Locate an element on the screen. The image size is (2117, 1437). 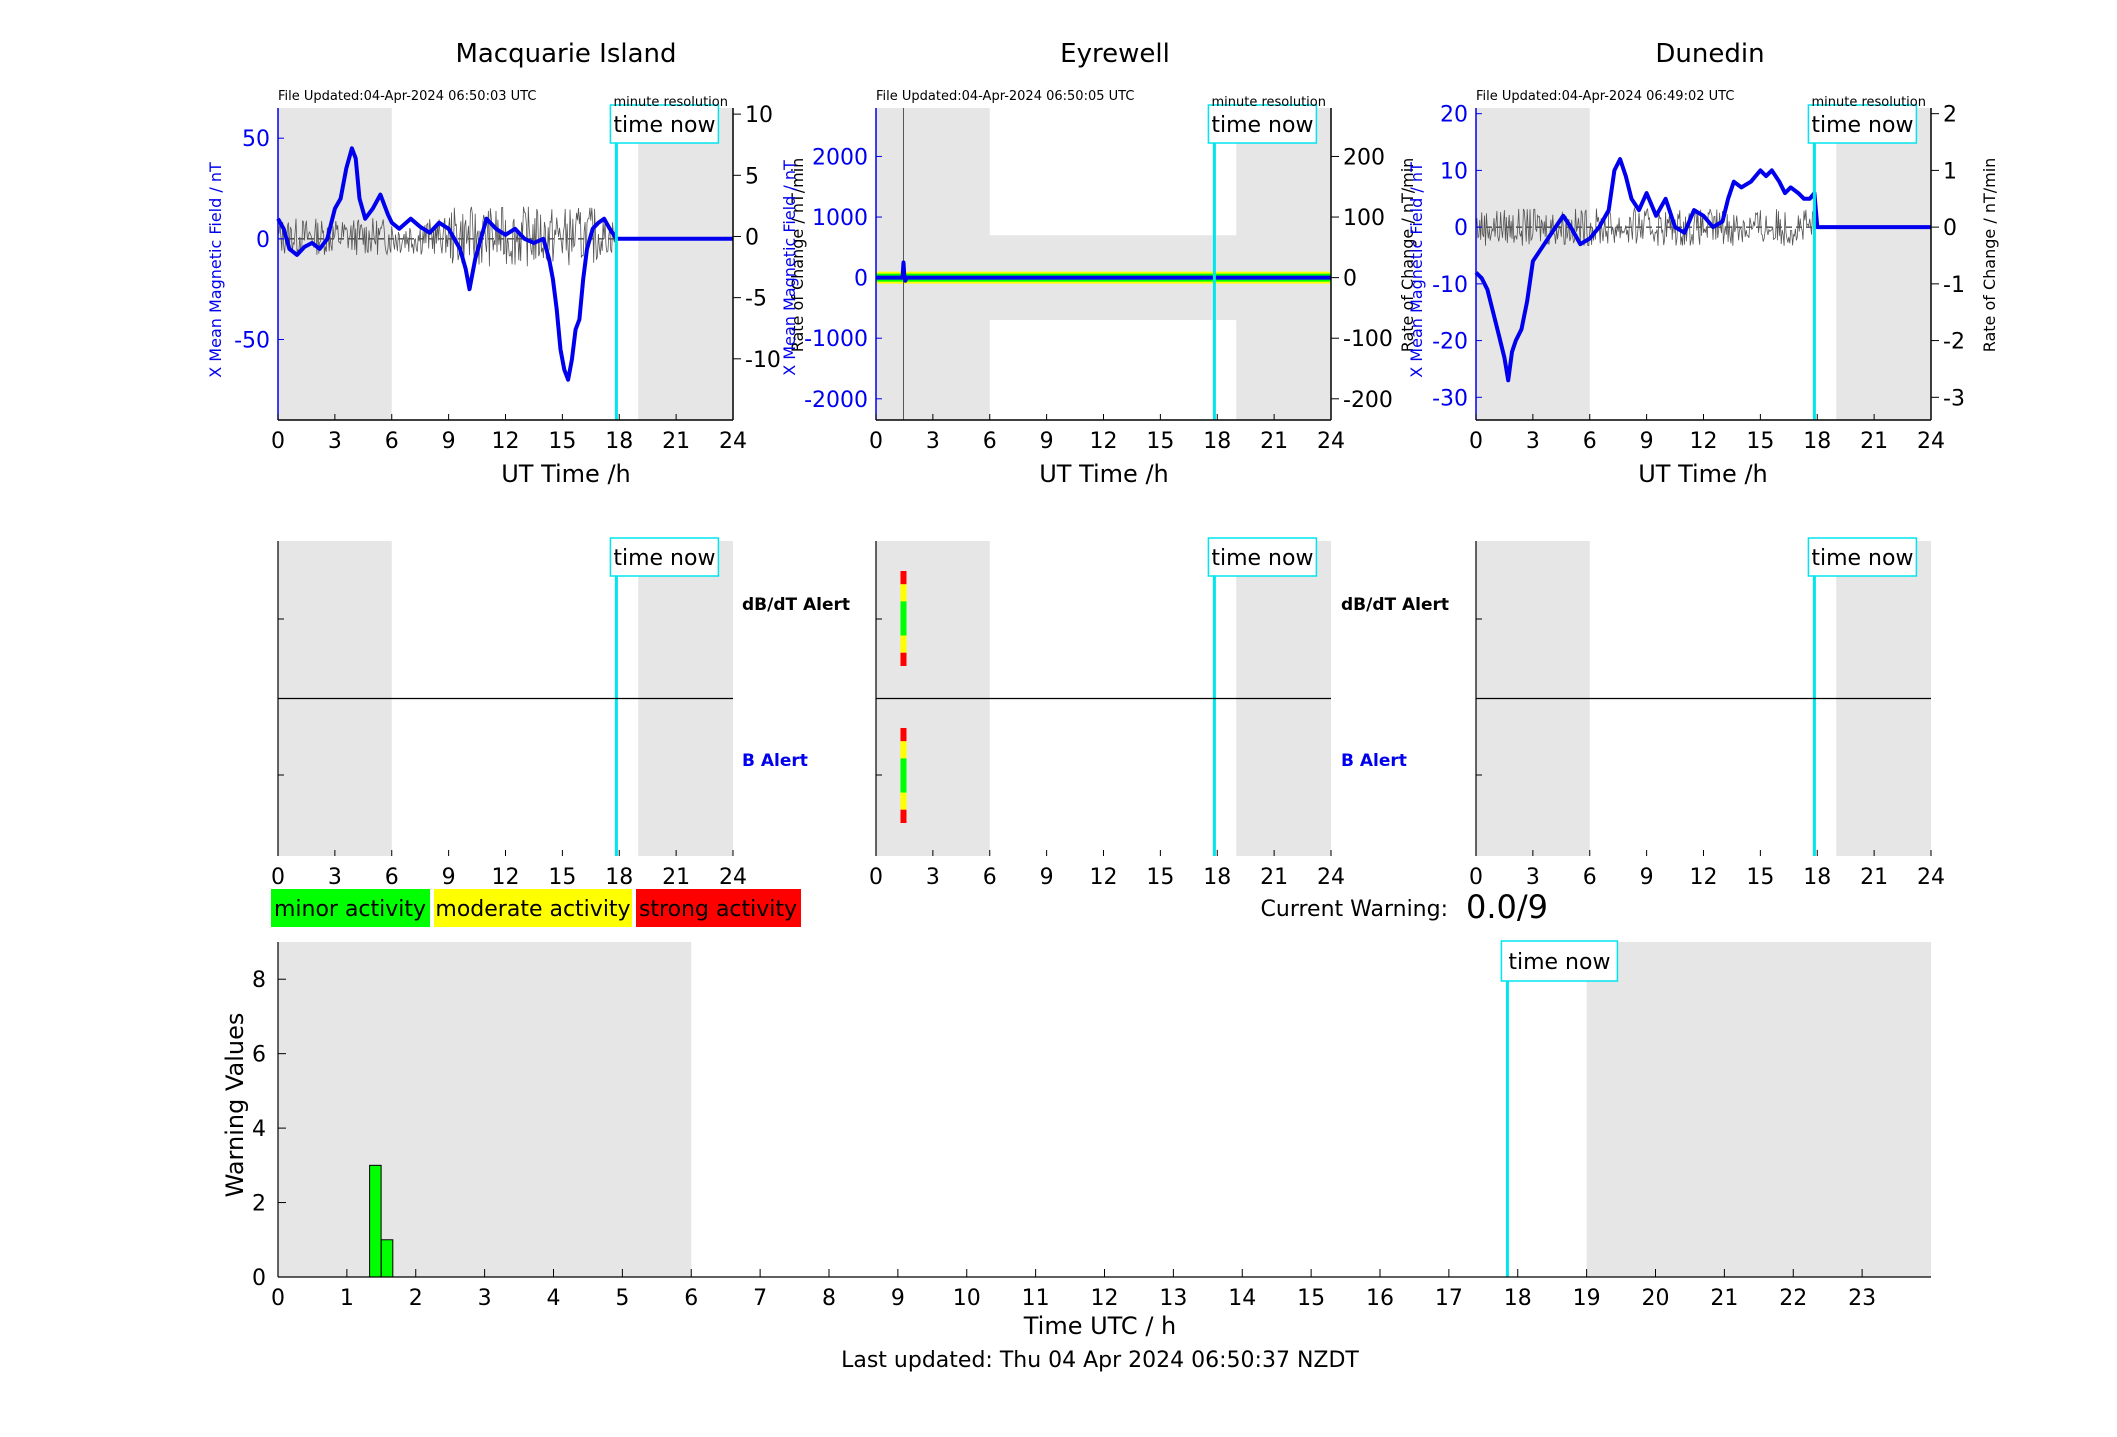
ts-2-xtick-label-21: 21 is located at coordinates (1874, 441).